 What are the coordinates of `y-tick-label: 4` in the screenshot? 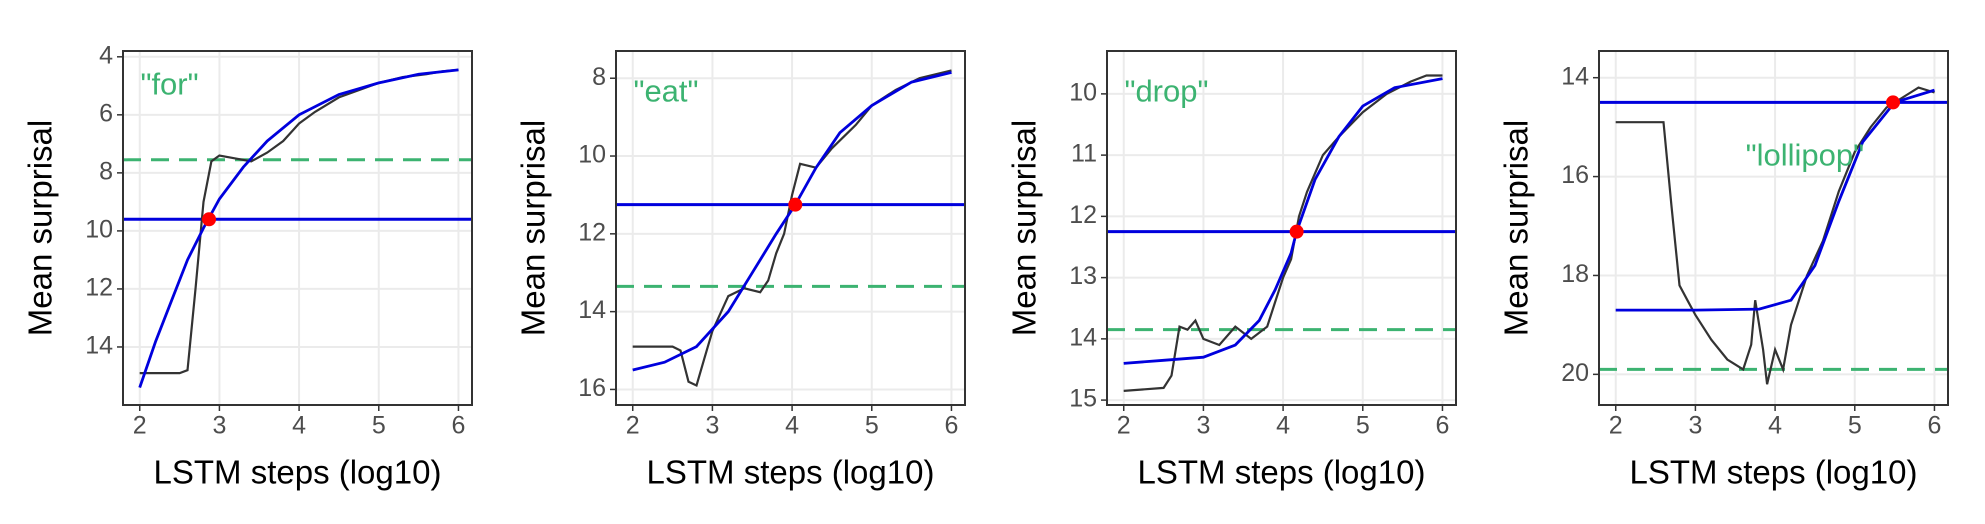 It's located at (106, 55).